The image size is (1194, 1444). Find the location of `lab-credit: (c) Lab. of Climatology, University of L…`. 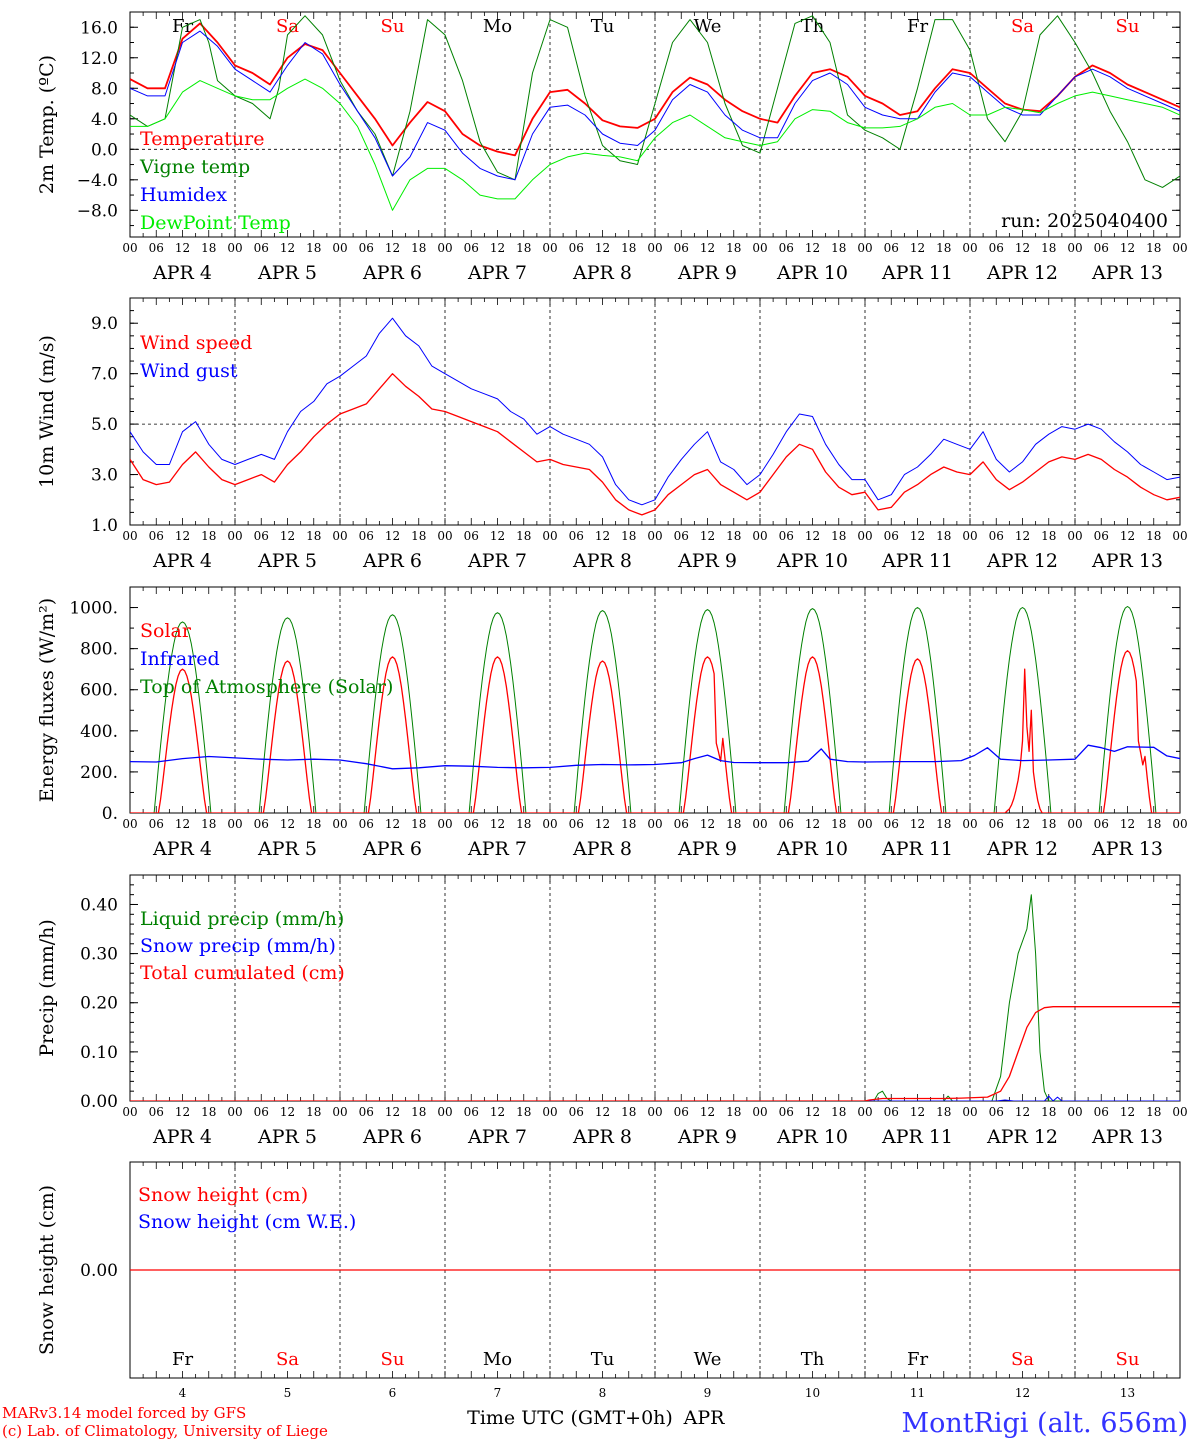

lab-credit: (c) Lab. of Climatology, University of L… is located at coordinates (165, 1431).